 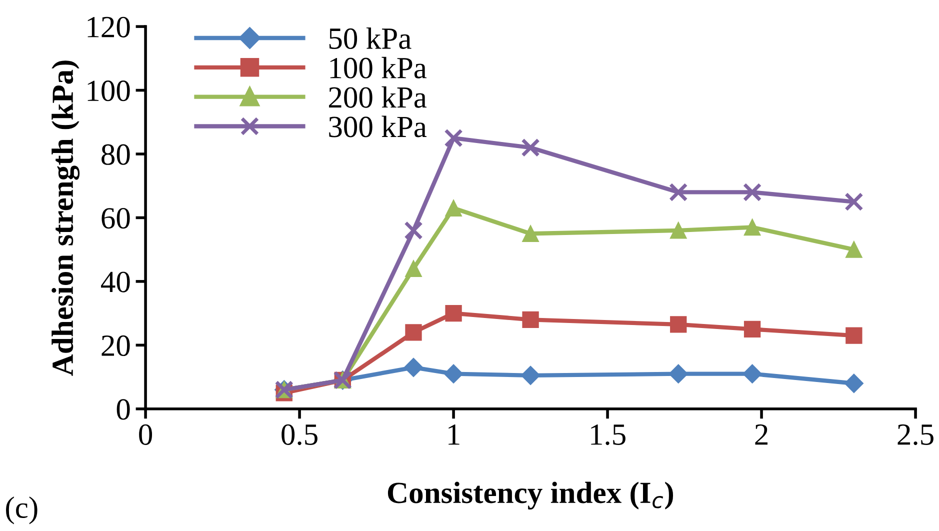 I want to click on y-tick-label: 120, so click(x=109, y=27).